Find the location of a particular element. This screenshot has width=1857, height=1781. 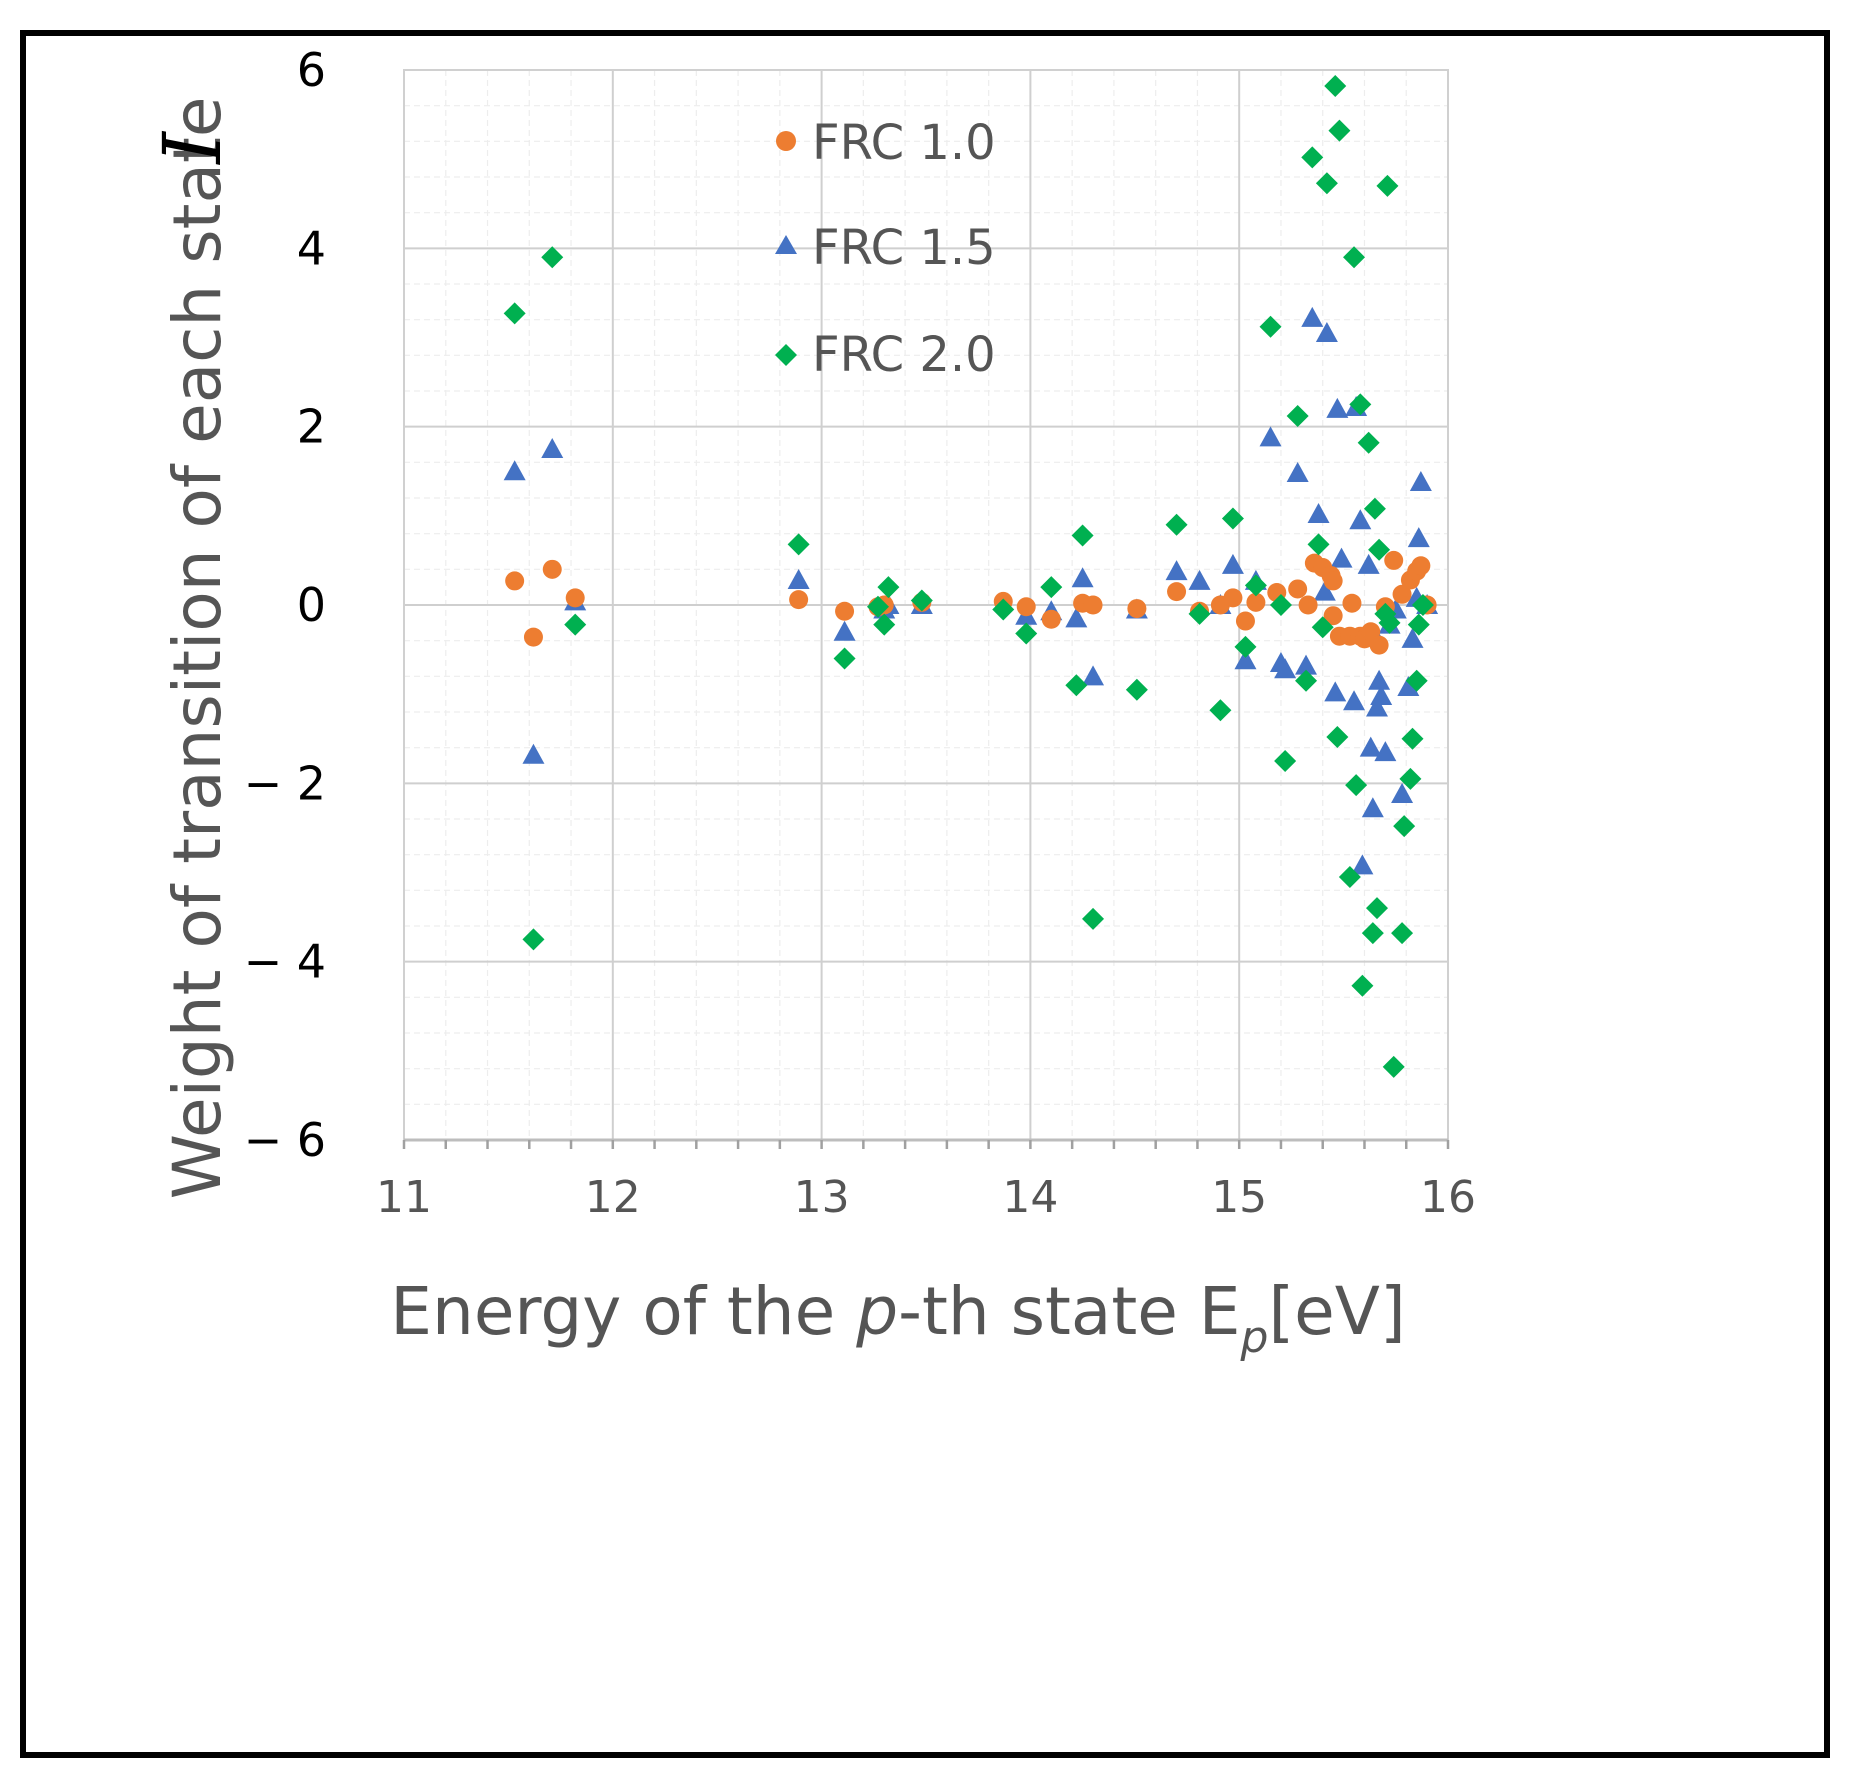

x-tick-label: 14 is located at coordinates (1030, 1197).